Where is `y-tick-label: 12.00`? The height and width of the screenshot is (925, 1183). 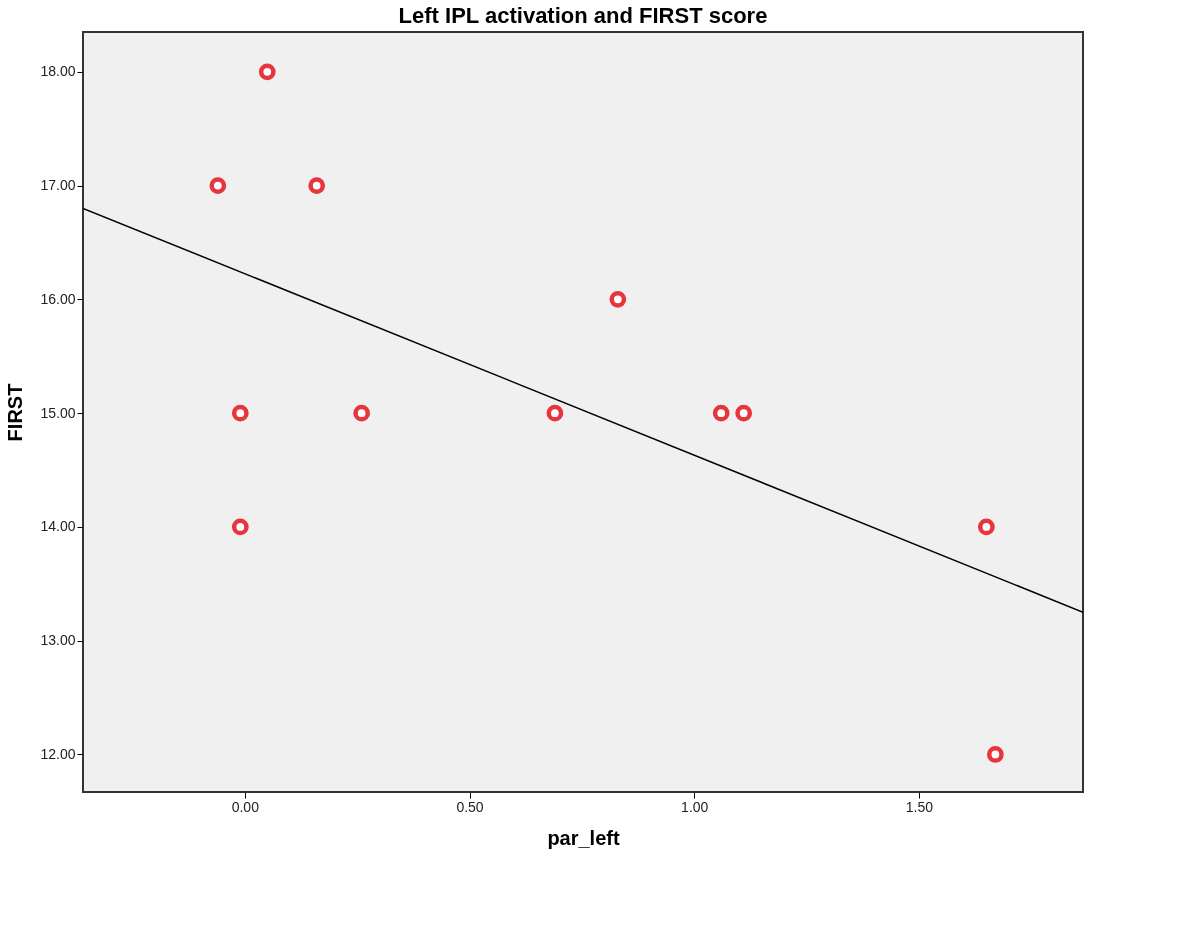 y-tick-label: 12.00 is located at coordinates (58, 753).